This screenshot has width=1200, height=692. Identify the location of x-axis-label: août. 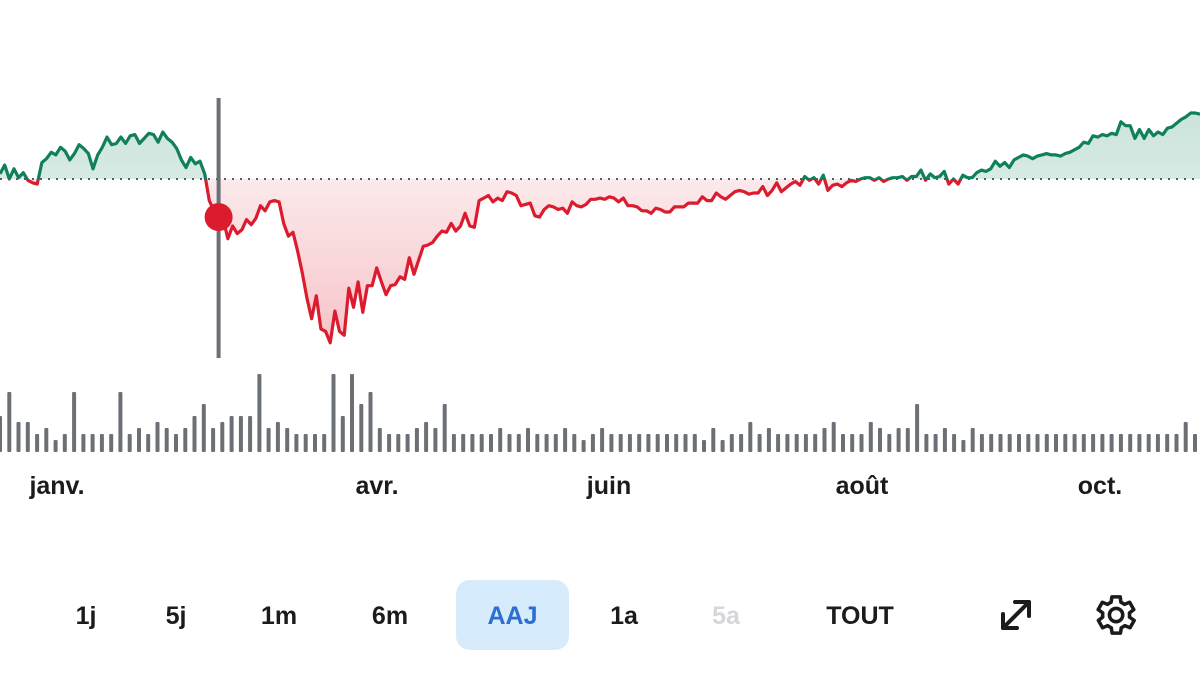
(862, 486).